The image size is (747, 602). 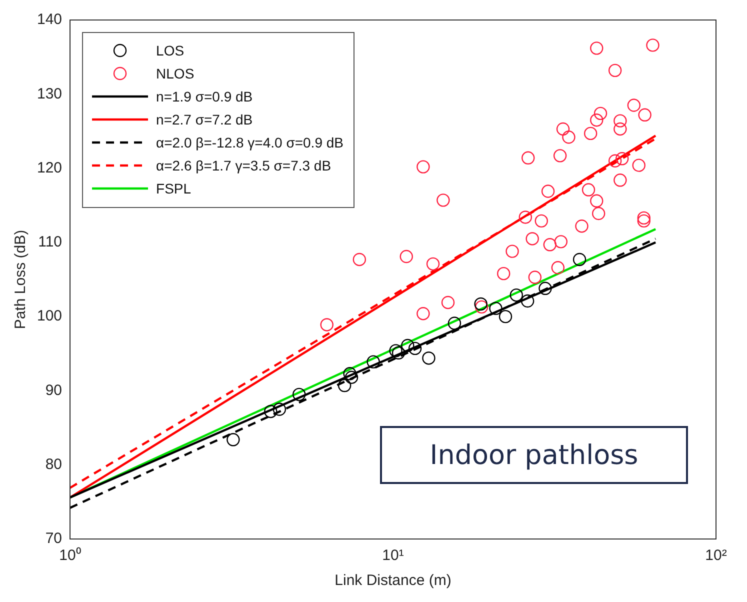 What do you see at coordinates (716, 555) in the screenshot?
I see `x-tick-label: 10²` at bounding box center [716, 555].